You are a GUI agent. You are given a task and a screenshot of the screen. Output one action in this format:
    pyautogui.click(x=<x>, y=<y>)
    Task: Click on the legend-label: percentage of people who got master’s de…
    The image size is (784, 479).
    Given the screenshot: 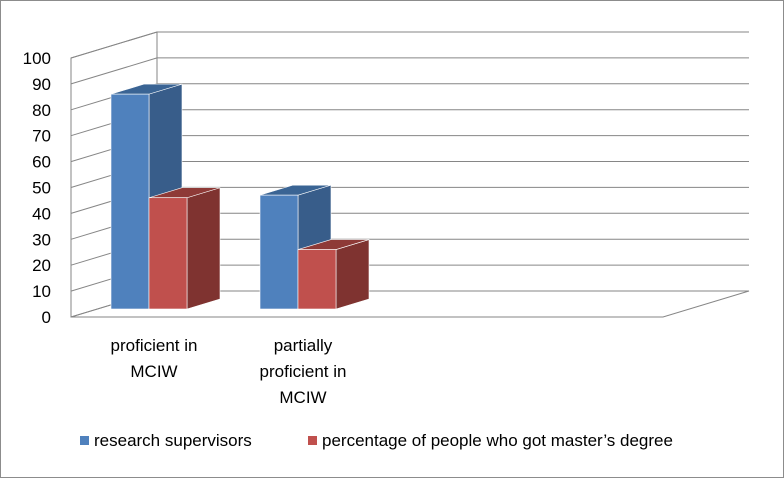 What is the action you would take?
    pyautogui.click(x=497, y=440)
    